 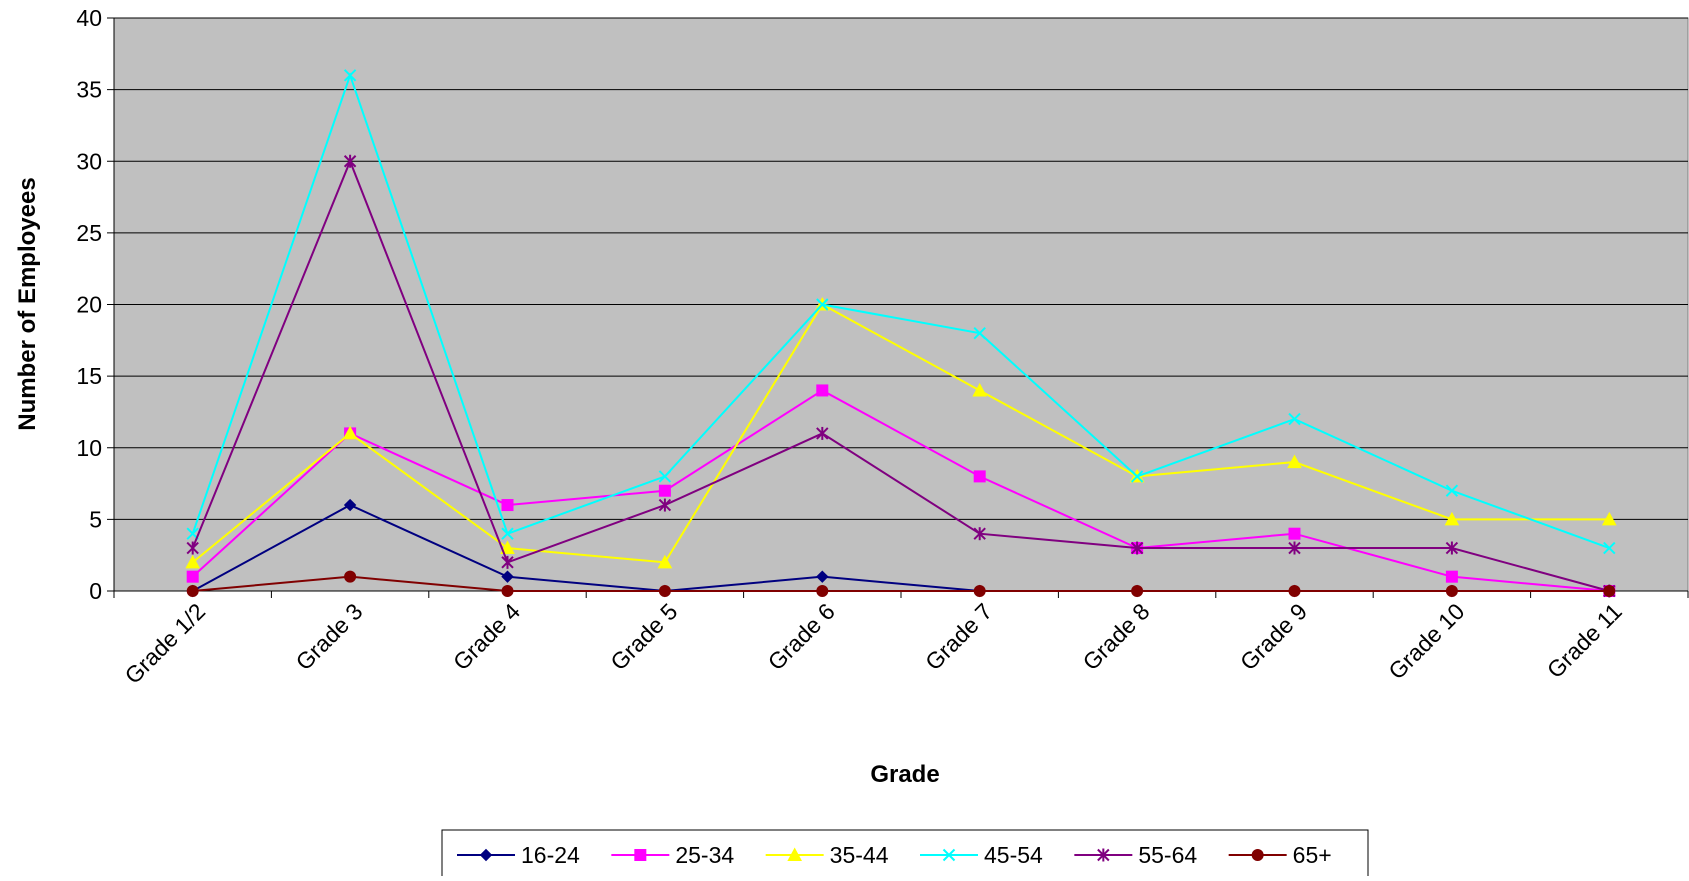 I want to click on y-tick-label: 5, so click(x=95, y=519).